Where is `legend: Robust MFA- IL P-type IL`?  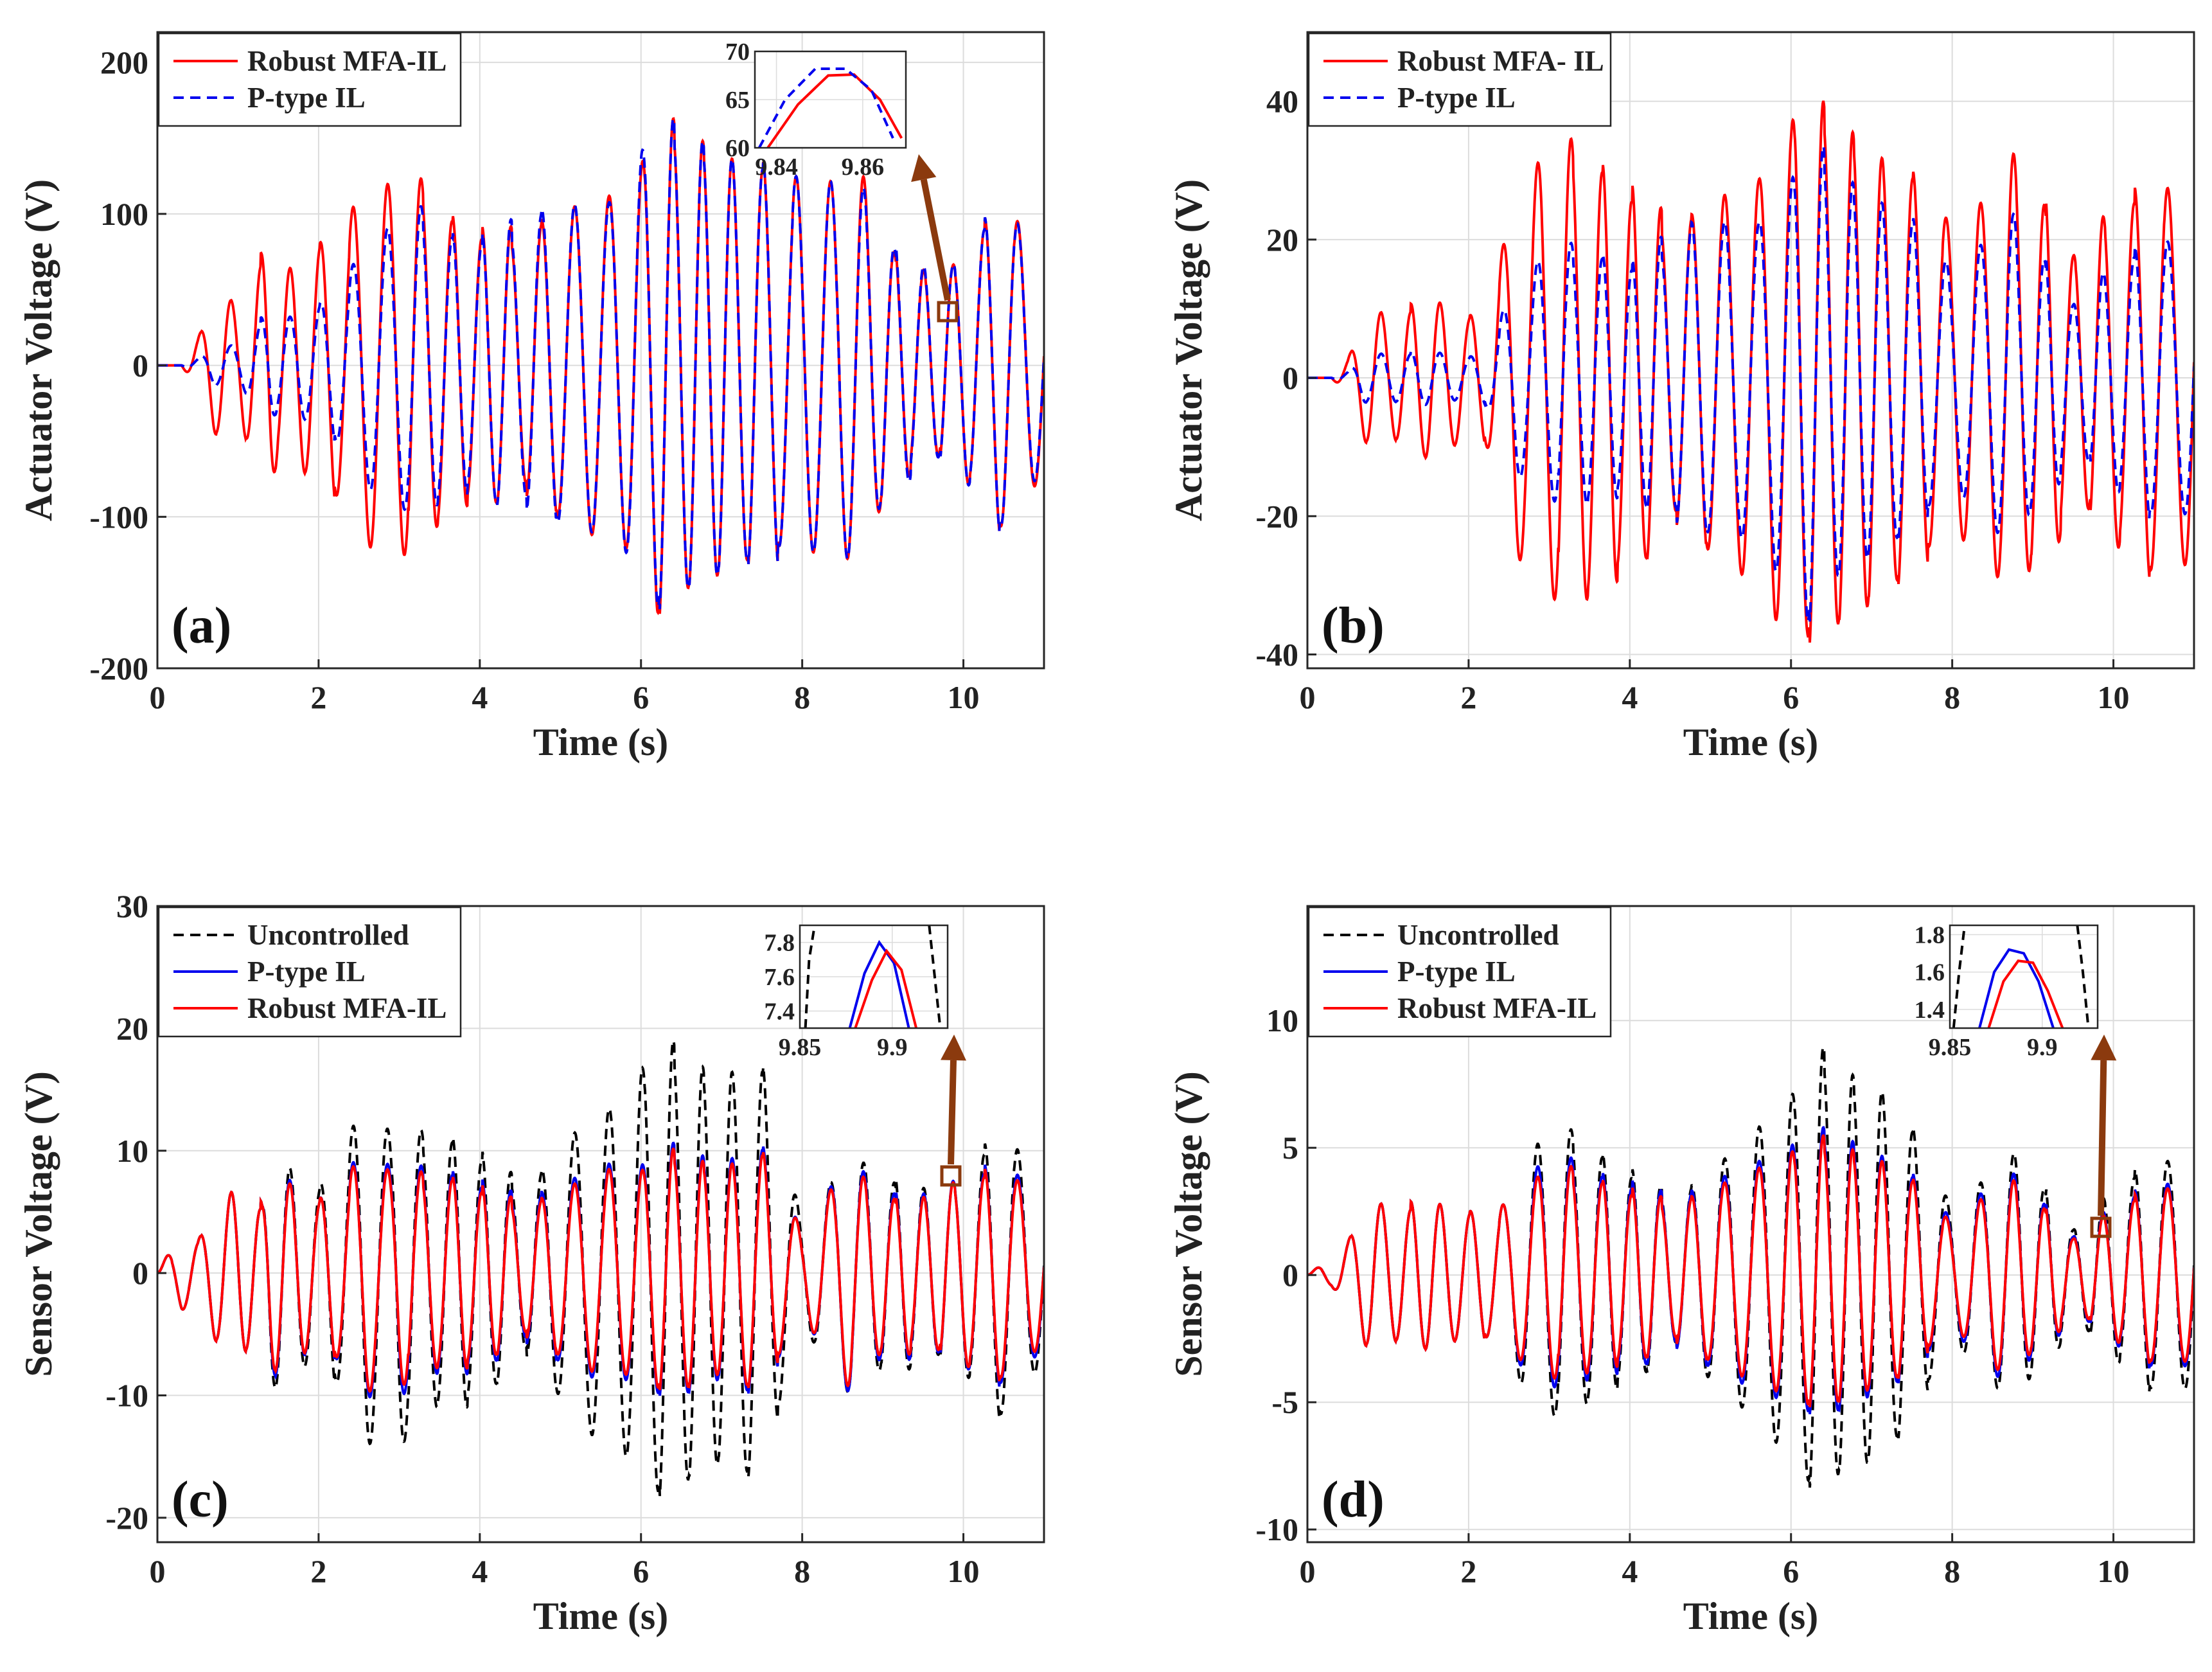 legend: Robust MFA- IL P-type IL is located at coordinates (1459, 79).